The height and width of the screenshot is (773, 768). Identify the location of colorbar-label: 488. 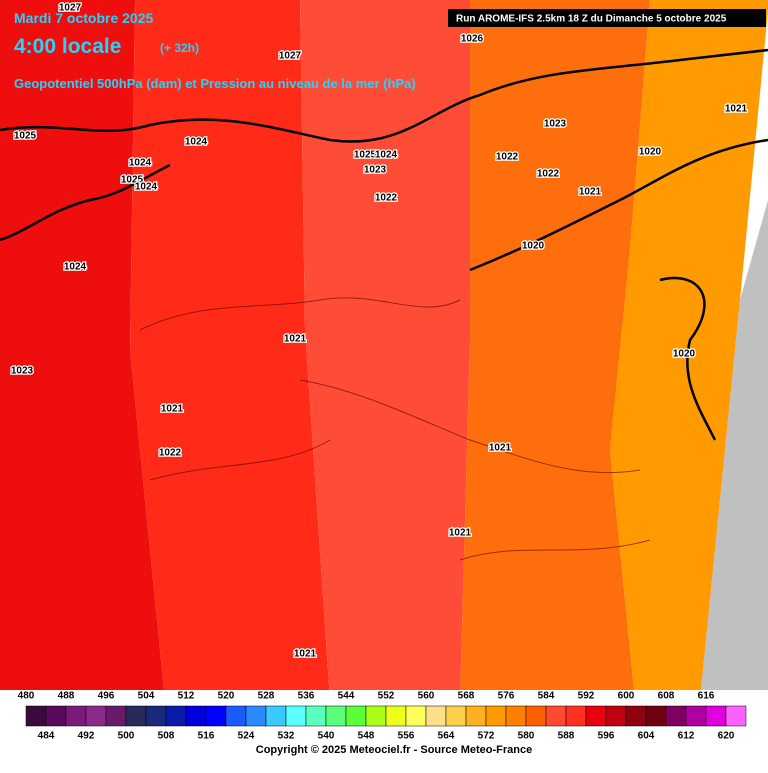
(66, 696).